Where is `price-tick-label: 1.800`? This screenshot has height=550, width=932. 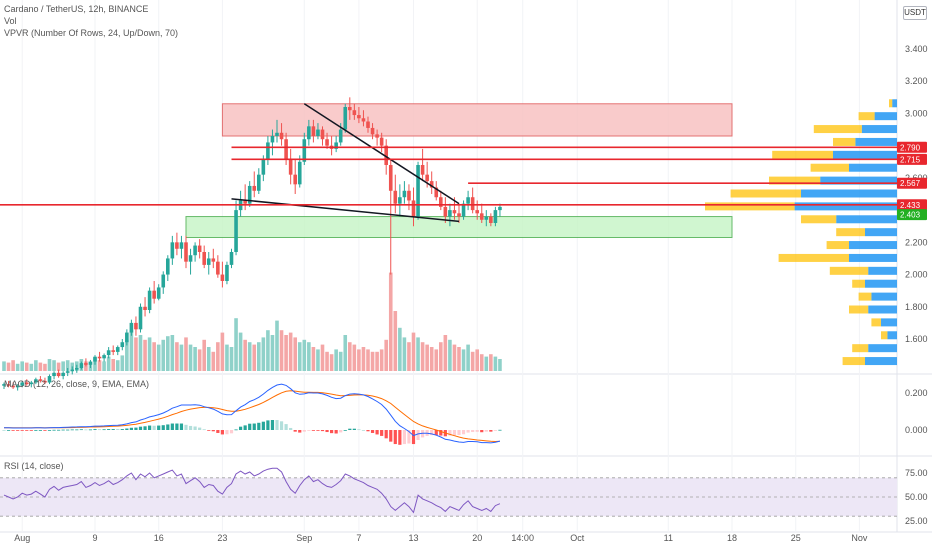 price-tick-label: 1.800 is located at coordinates (916, 307).